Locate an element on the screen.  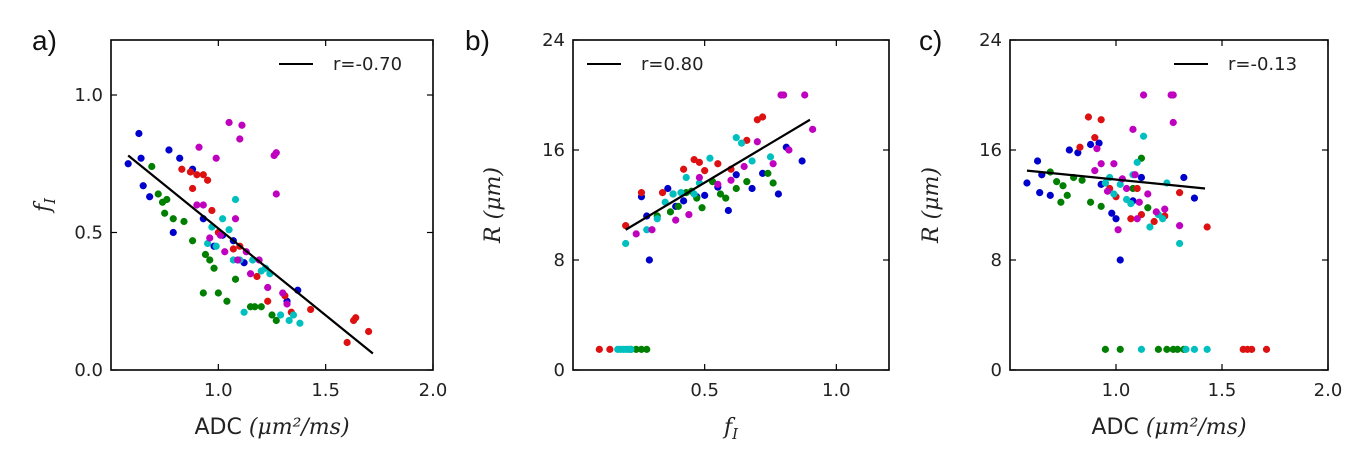
legend-label: r=-0.70 is located at coordinates (367, 64).